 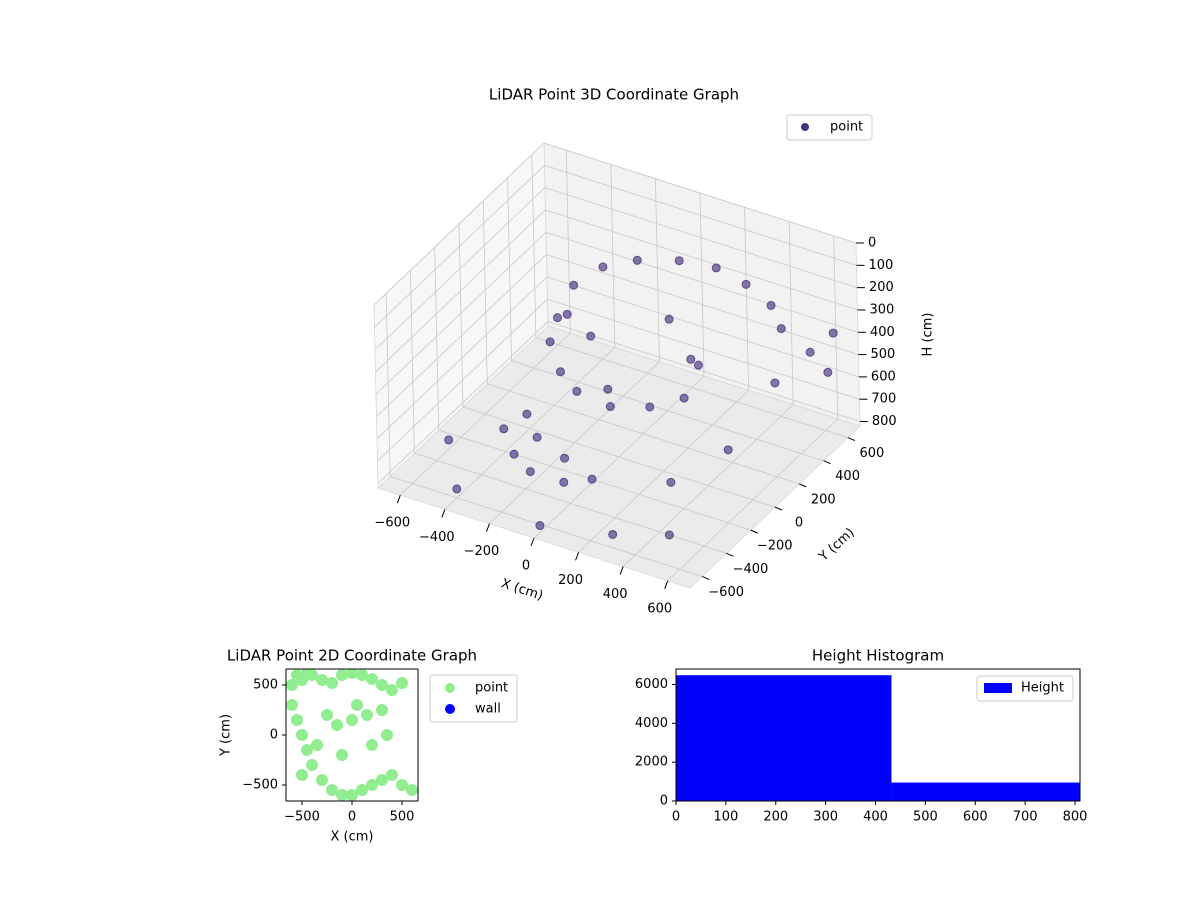 I want to click on bar, so click(x=784, y=738).